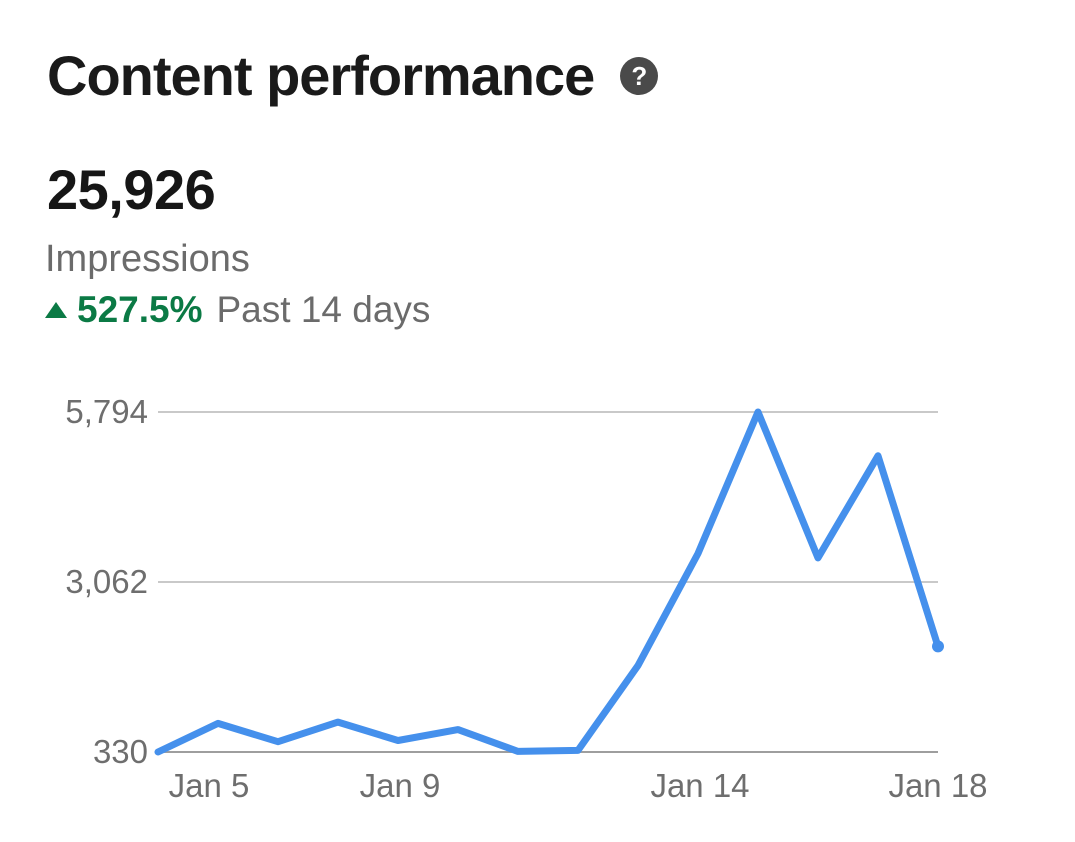  Describe the element at coordinates (106, 581) in the screenshot. I see `y-tick-3062: 3,062` at that location.